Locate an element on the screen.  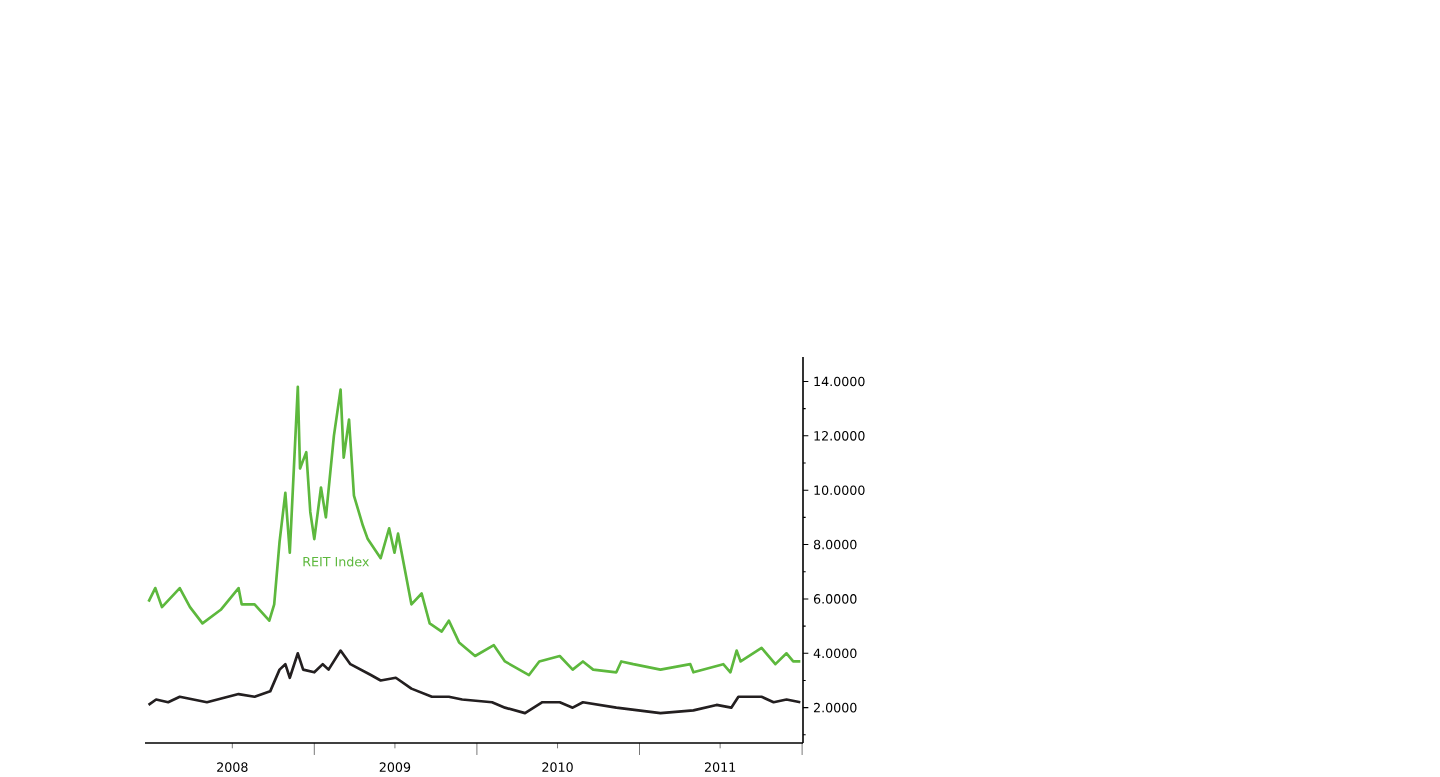
y-tick-label: 10.0000 is located at coordinates (839, 490).